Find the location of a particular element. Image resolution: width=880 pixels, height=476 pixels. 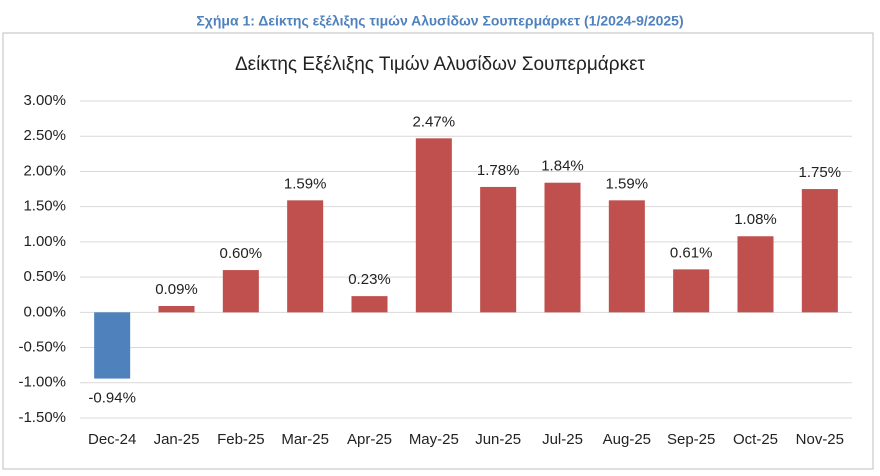

x-tick-label: May-25 is located at coordinates (434, 439).